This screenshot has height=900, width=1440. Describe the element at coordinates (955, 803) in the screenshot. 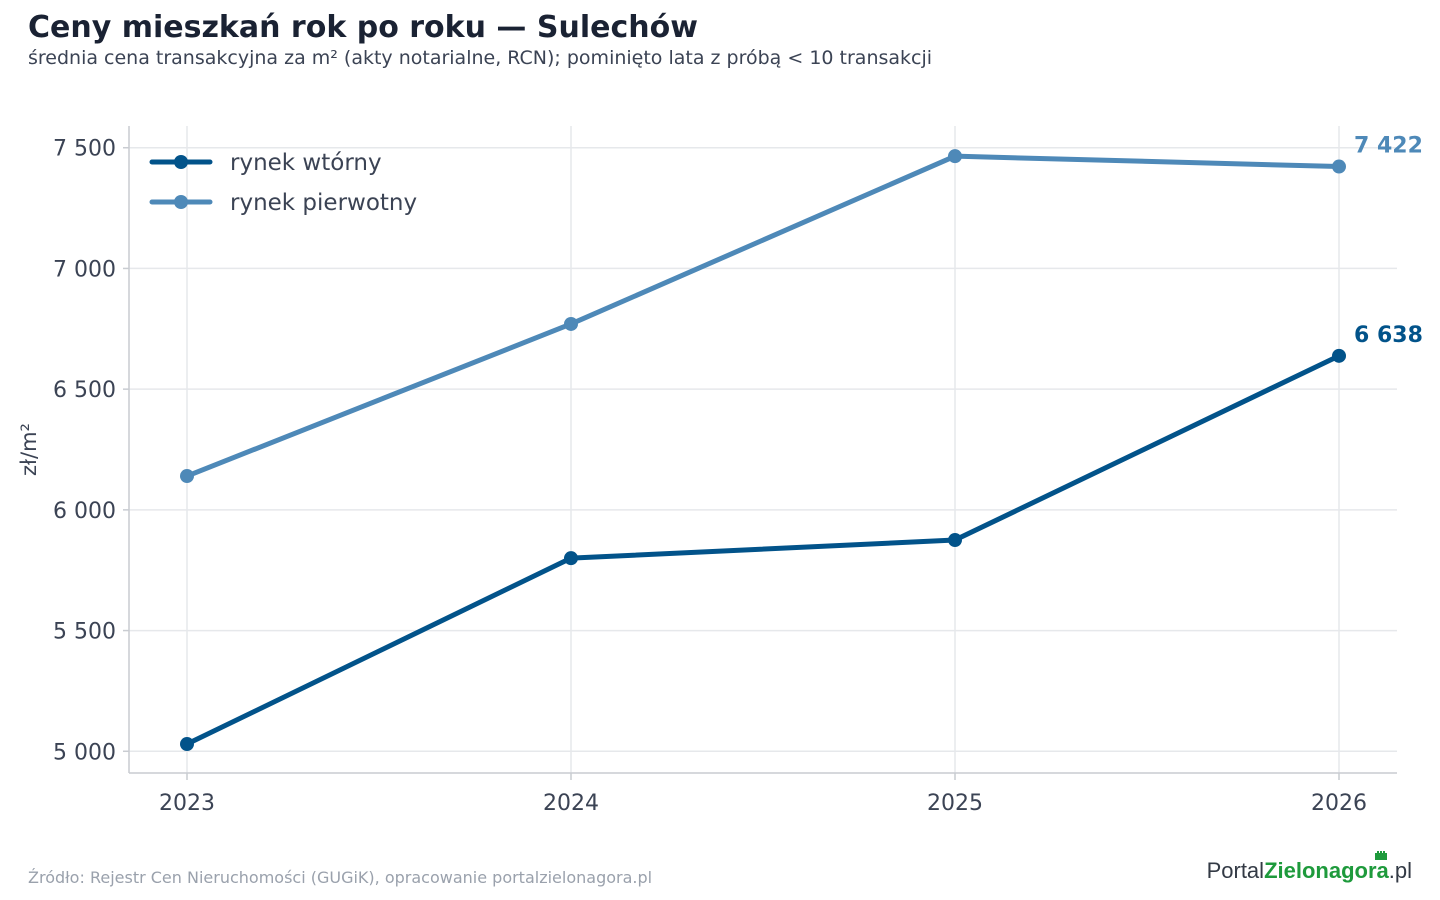

I see `x-tick-label: 2025` at that location.